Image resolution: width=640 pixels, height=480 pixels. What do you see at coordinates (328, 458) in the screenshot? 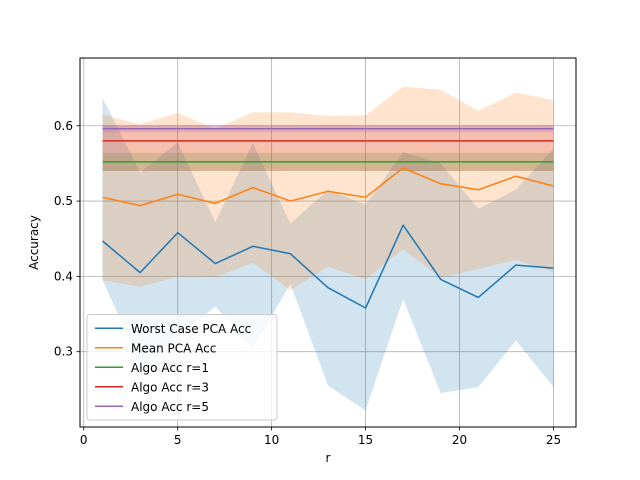
I see `x-axis-label: r` at bounding box center [328, 458].